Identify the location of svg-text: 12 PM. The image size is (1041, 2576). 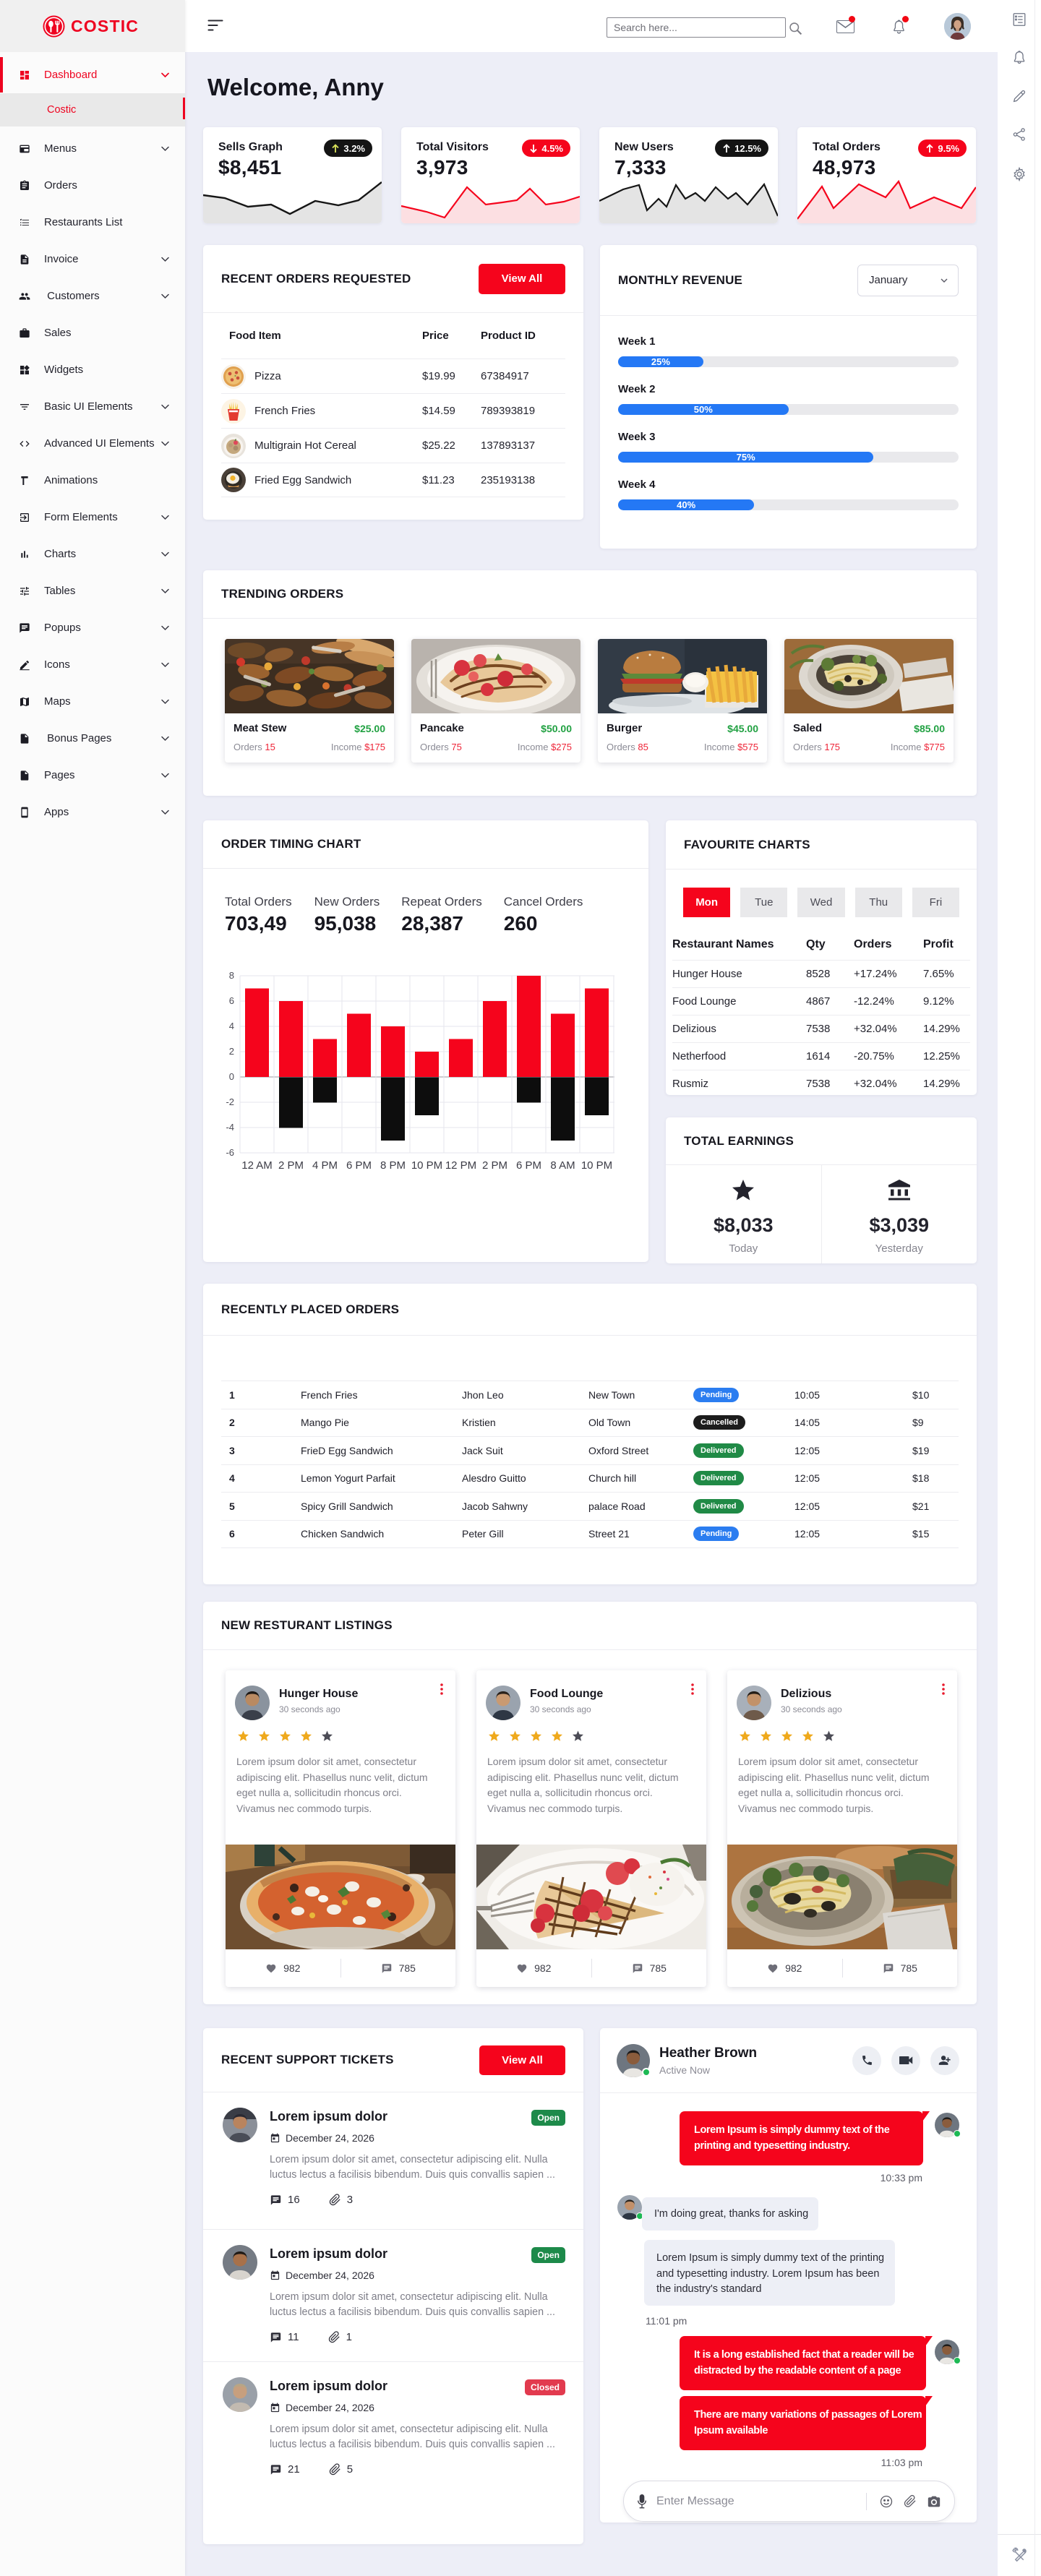
(460, 1166).